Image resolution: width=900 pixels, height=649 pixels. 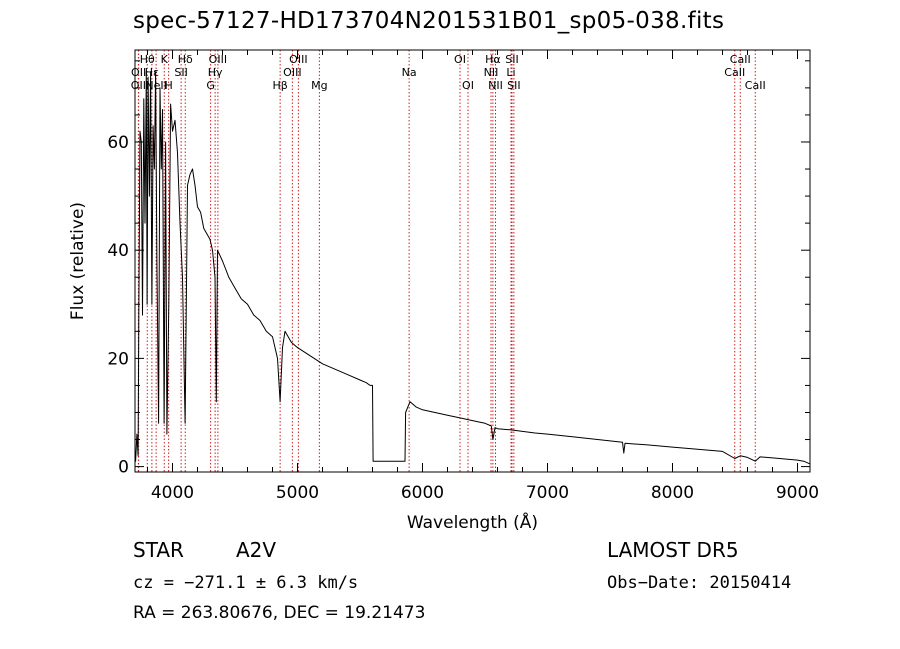 What do you see at coordinates (797, 493) in the screenshot?
I see `x-tick-label: 9000` at bounding box center [797, 493].